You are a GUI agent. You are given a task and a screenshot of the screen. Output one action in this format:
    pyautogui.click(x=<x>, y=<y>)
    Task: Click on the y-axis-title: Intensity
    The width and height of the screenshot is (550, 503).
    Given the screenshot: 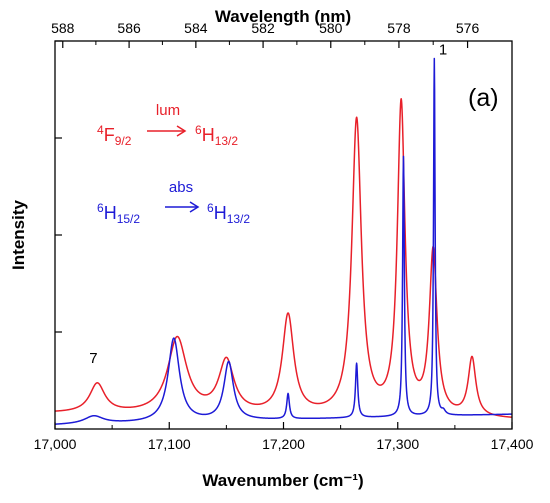 What is the action you would take?
    pyautogui.click(x=18, y=235)
    